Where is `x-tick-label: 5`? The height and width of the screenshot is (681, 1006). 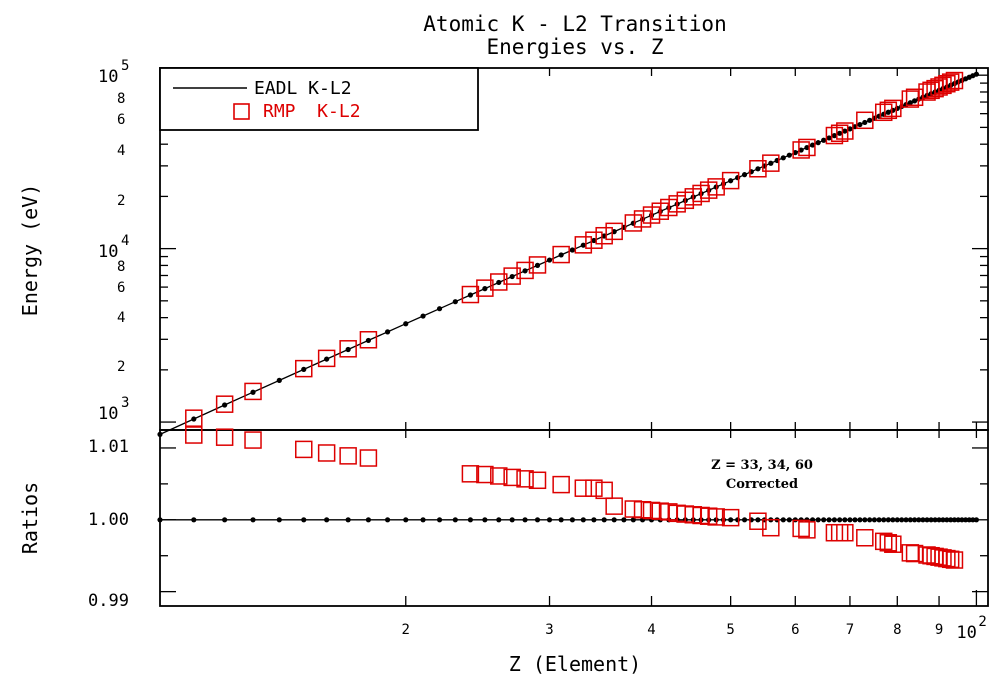
x-tick-label: 5 is located at coordinates (730, 630).